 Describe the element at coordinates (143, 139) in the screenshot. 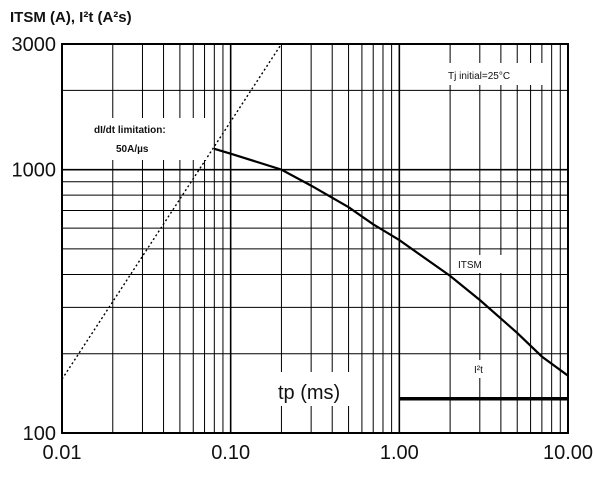

I see `didt-bg` at that location.